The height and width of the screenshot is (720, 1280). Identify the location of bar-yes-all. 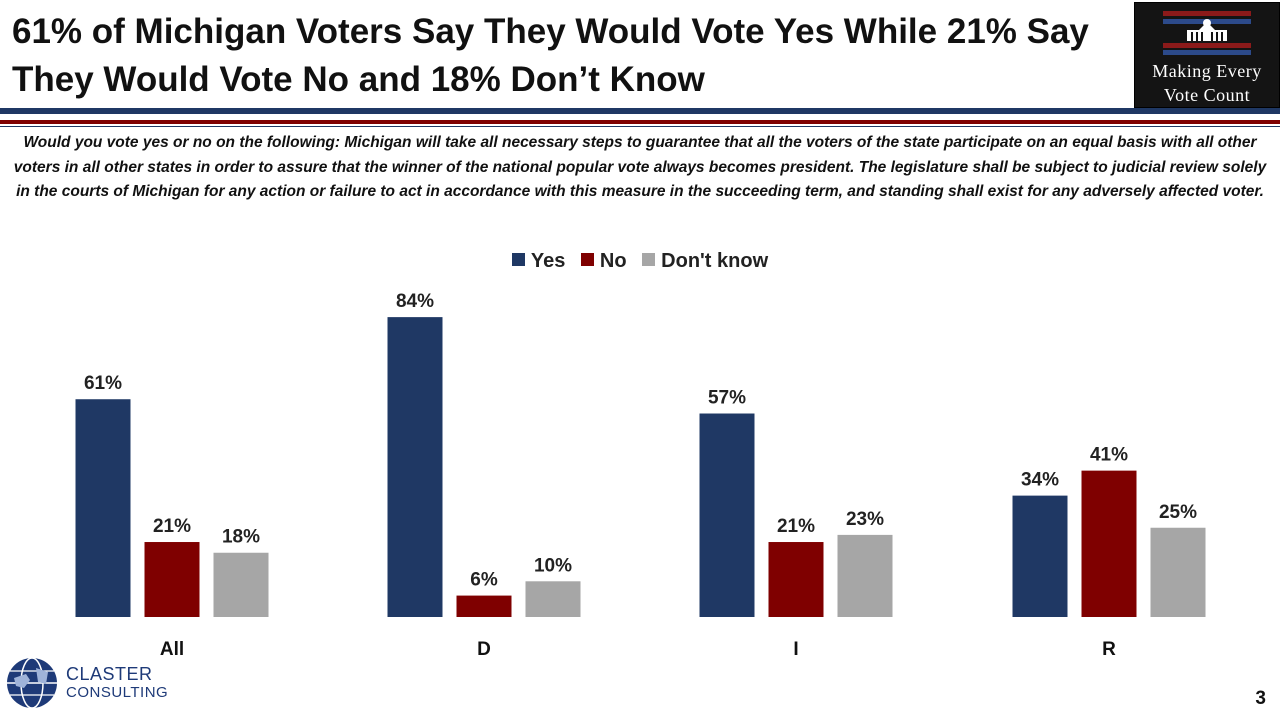
(103, 508).